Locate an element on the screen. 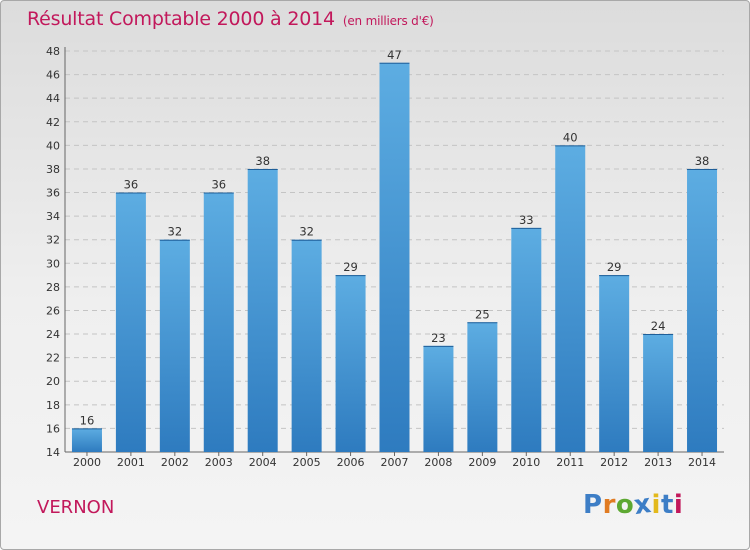  x-tick-label: 2008 is located at coordinates (438, 462).